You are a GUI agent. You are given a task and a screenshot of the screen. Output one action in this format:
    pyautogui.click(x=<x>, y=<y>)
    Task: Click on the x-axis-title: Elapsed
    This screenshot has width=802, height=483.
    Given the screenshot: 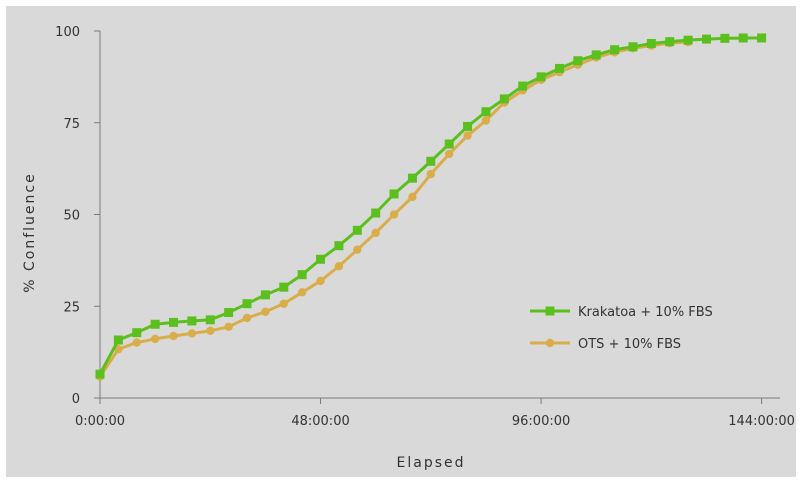 What is the action you would take?
    pyautogui.click(x=431, y=463)
    